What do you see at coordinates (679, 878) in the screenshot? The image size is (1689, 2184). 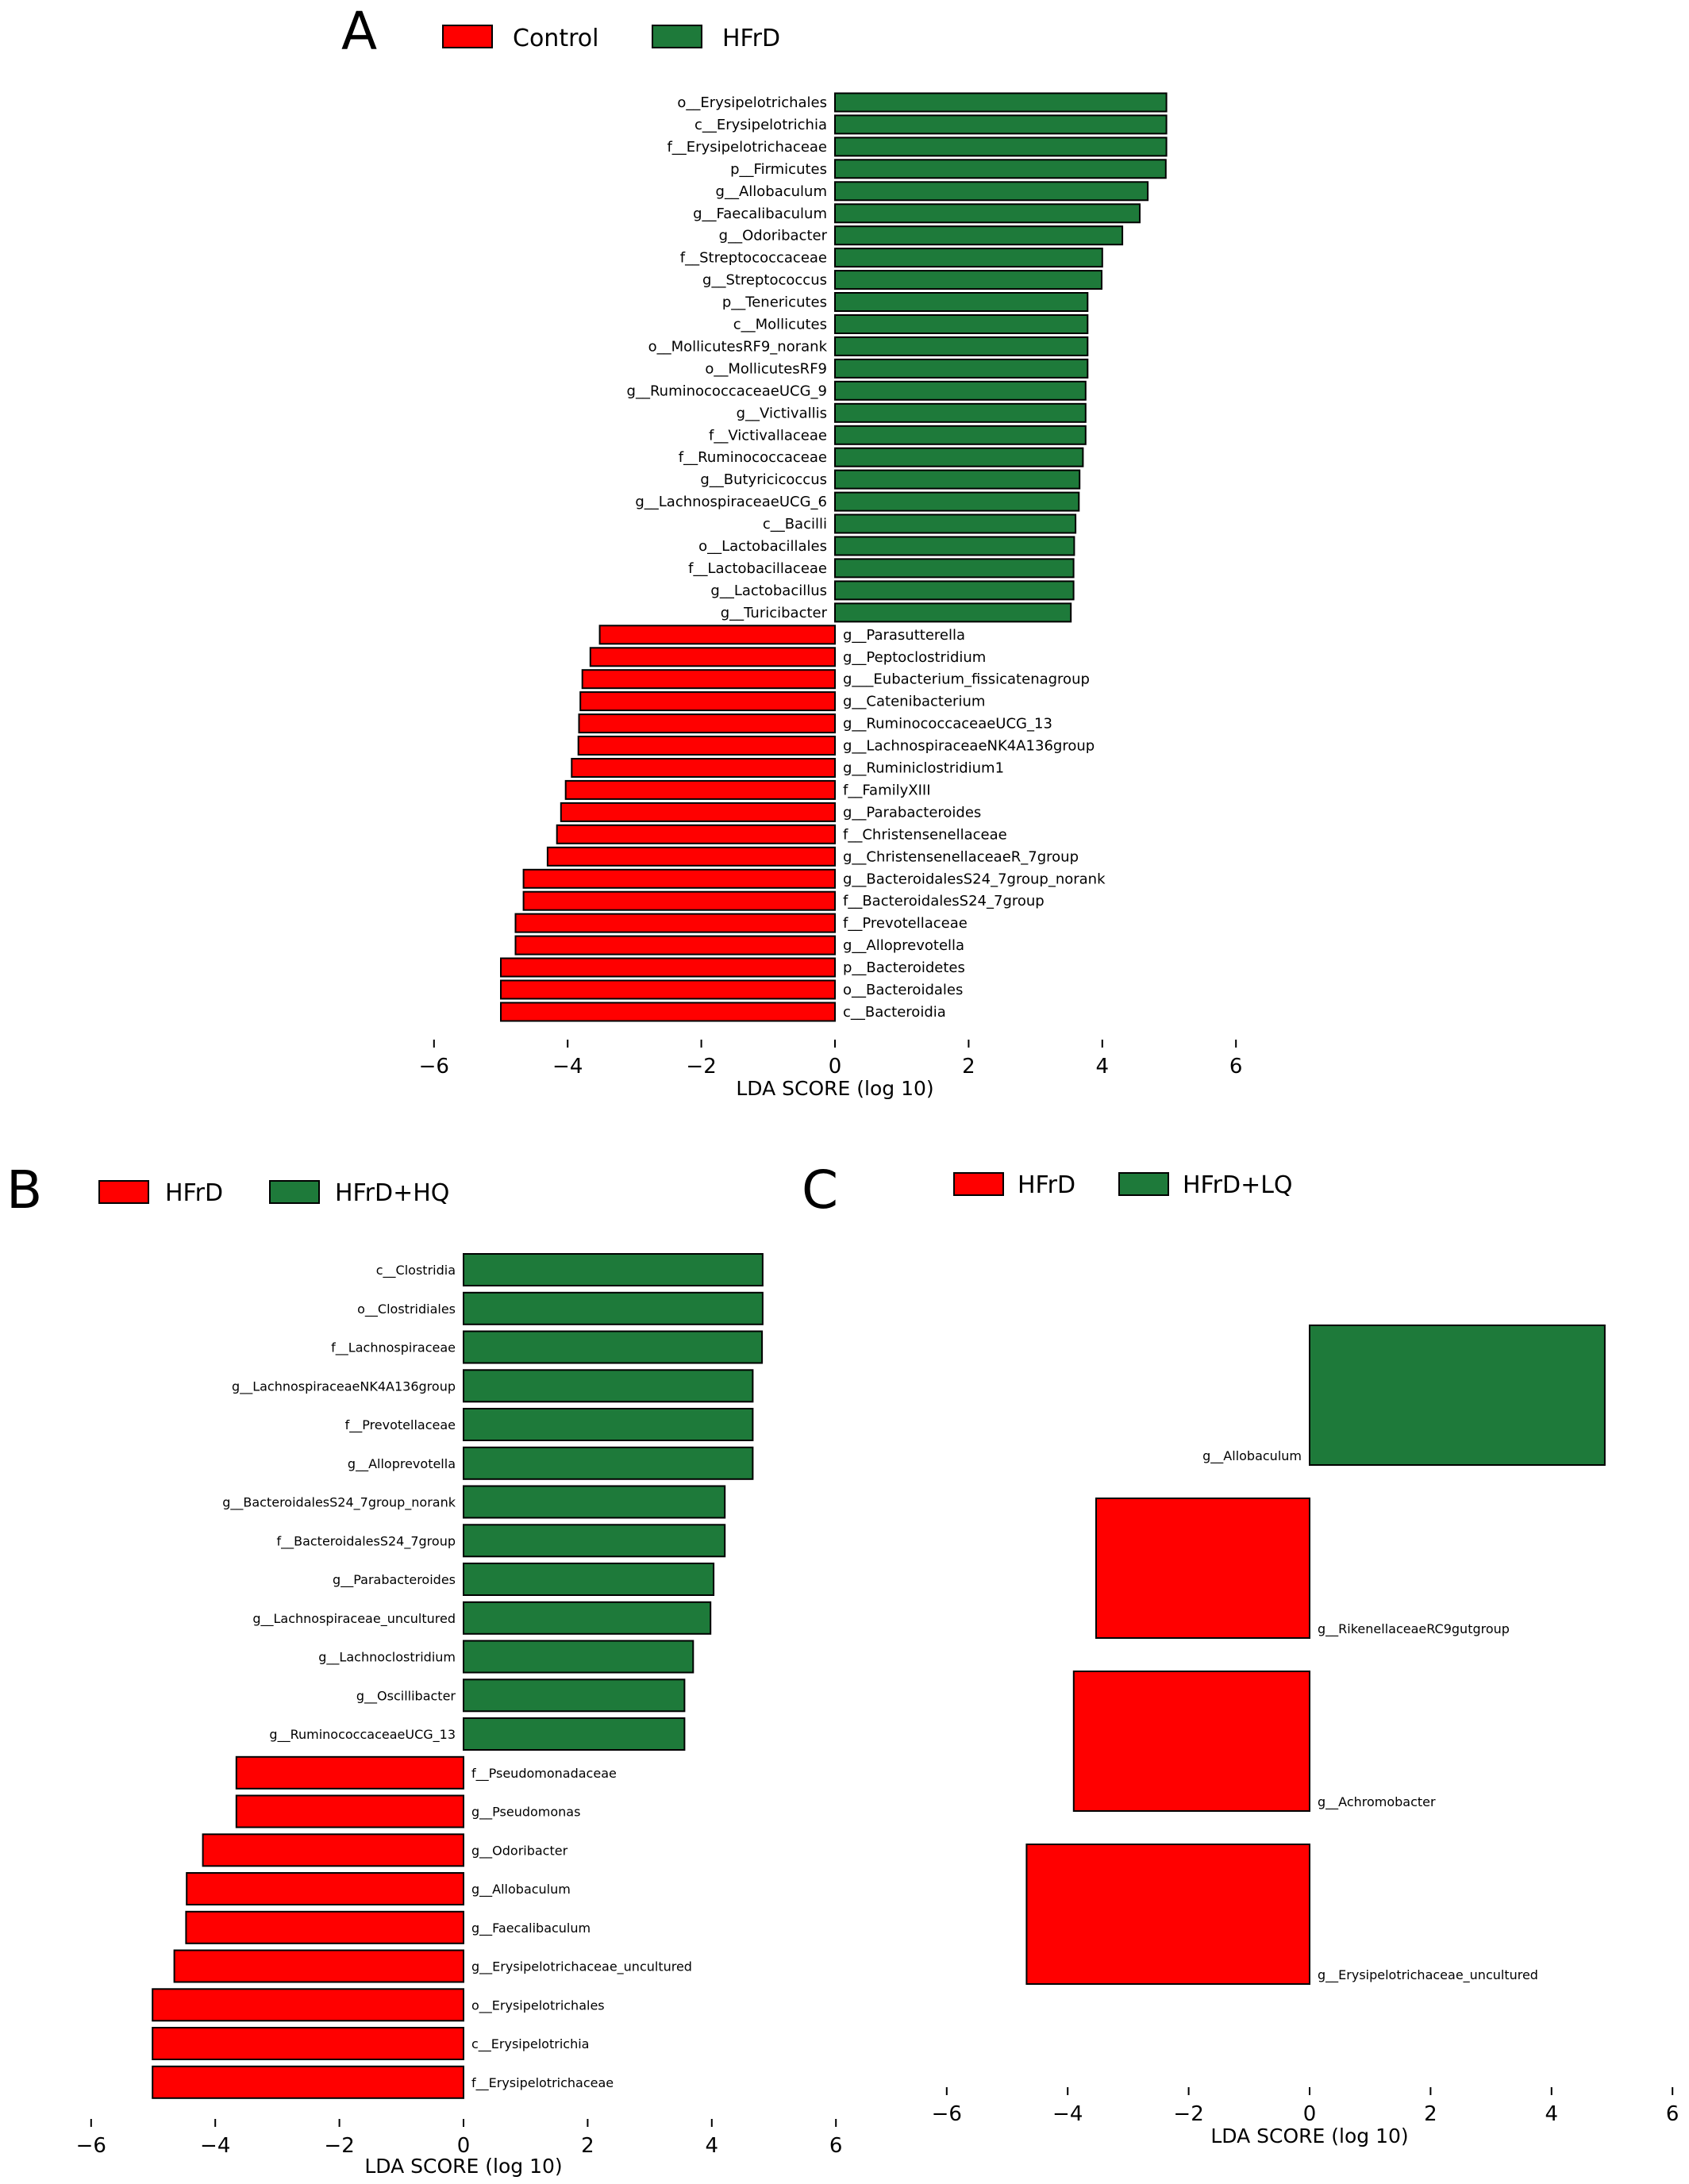 I see `bar-g__BacteroidalesS24_7group_norank` at bounding box center [679, 878].